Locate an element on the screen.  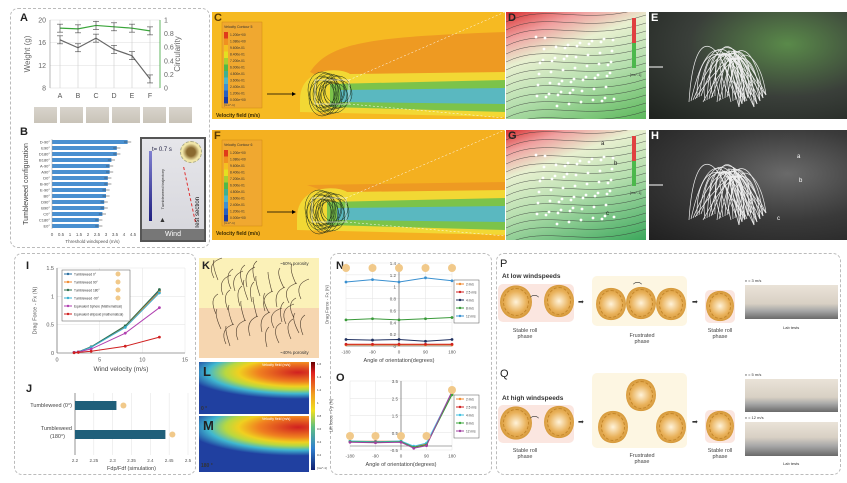
tumbleweed-render: a b c is located at coordinates (726, 190).